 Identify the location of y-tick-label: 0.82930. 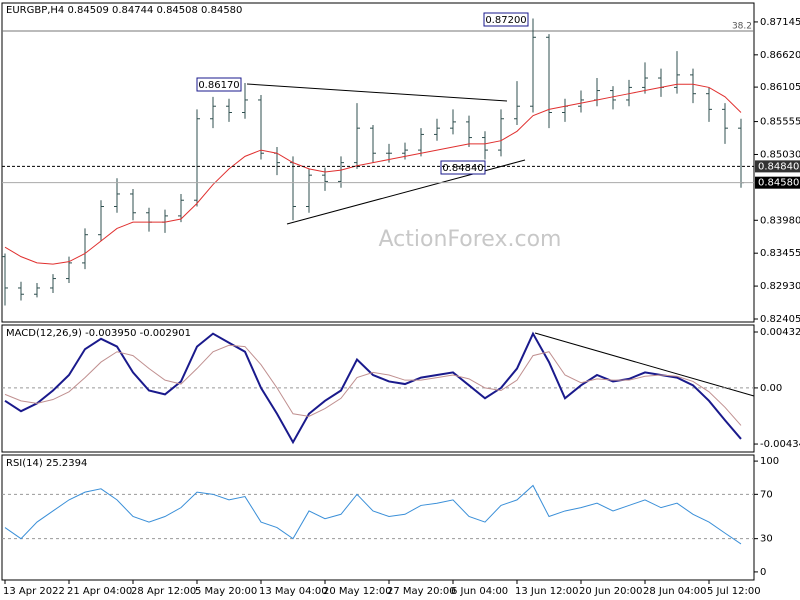
(780, 286).